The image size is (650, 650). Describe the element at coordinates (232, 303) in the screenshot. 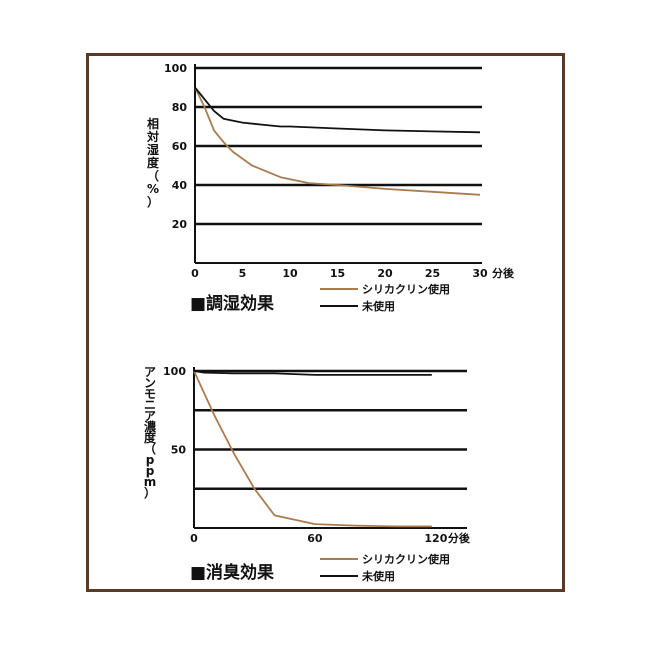

I see `chart-title: ■調湿効果` at that location.